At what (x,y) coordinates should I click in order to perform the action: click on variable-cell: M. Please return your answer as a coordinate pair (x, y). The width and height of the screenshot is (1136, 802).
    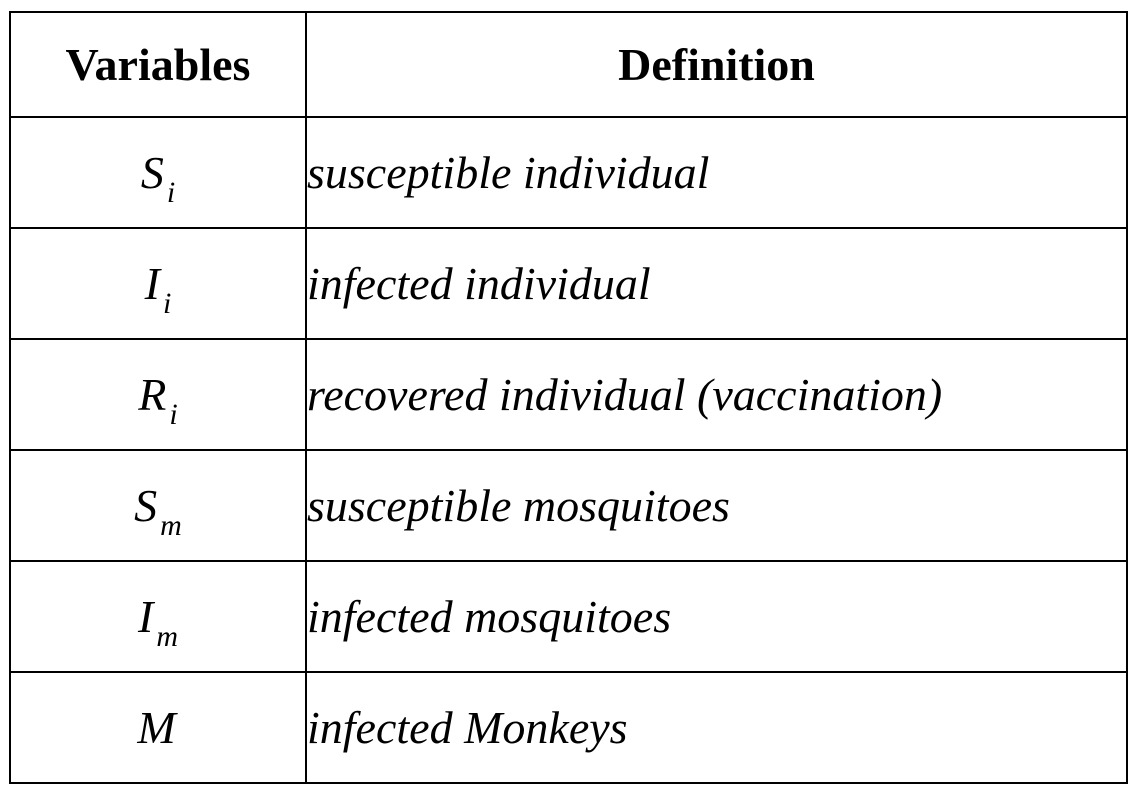
    Looking at the image, I should click on (158, 727).